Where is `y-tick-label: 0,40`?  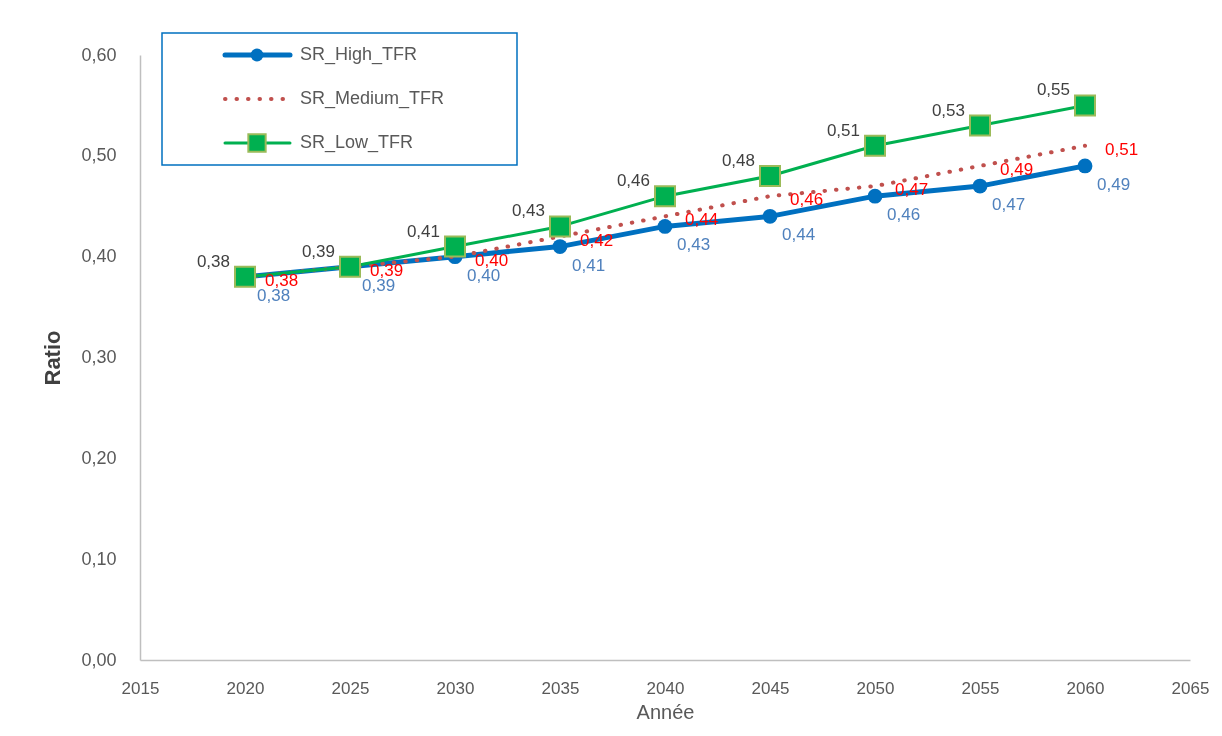
y-tick-label: 0,40 is located at coordinates (99, 256).